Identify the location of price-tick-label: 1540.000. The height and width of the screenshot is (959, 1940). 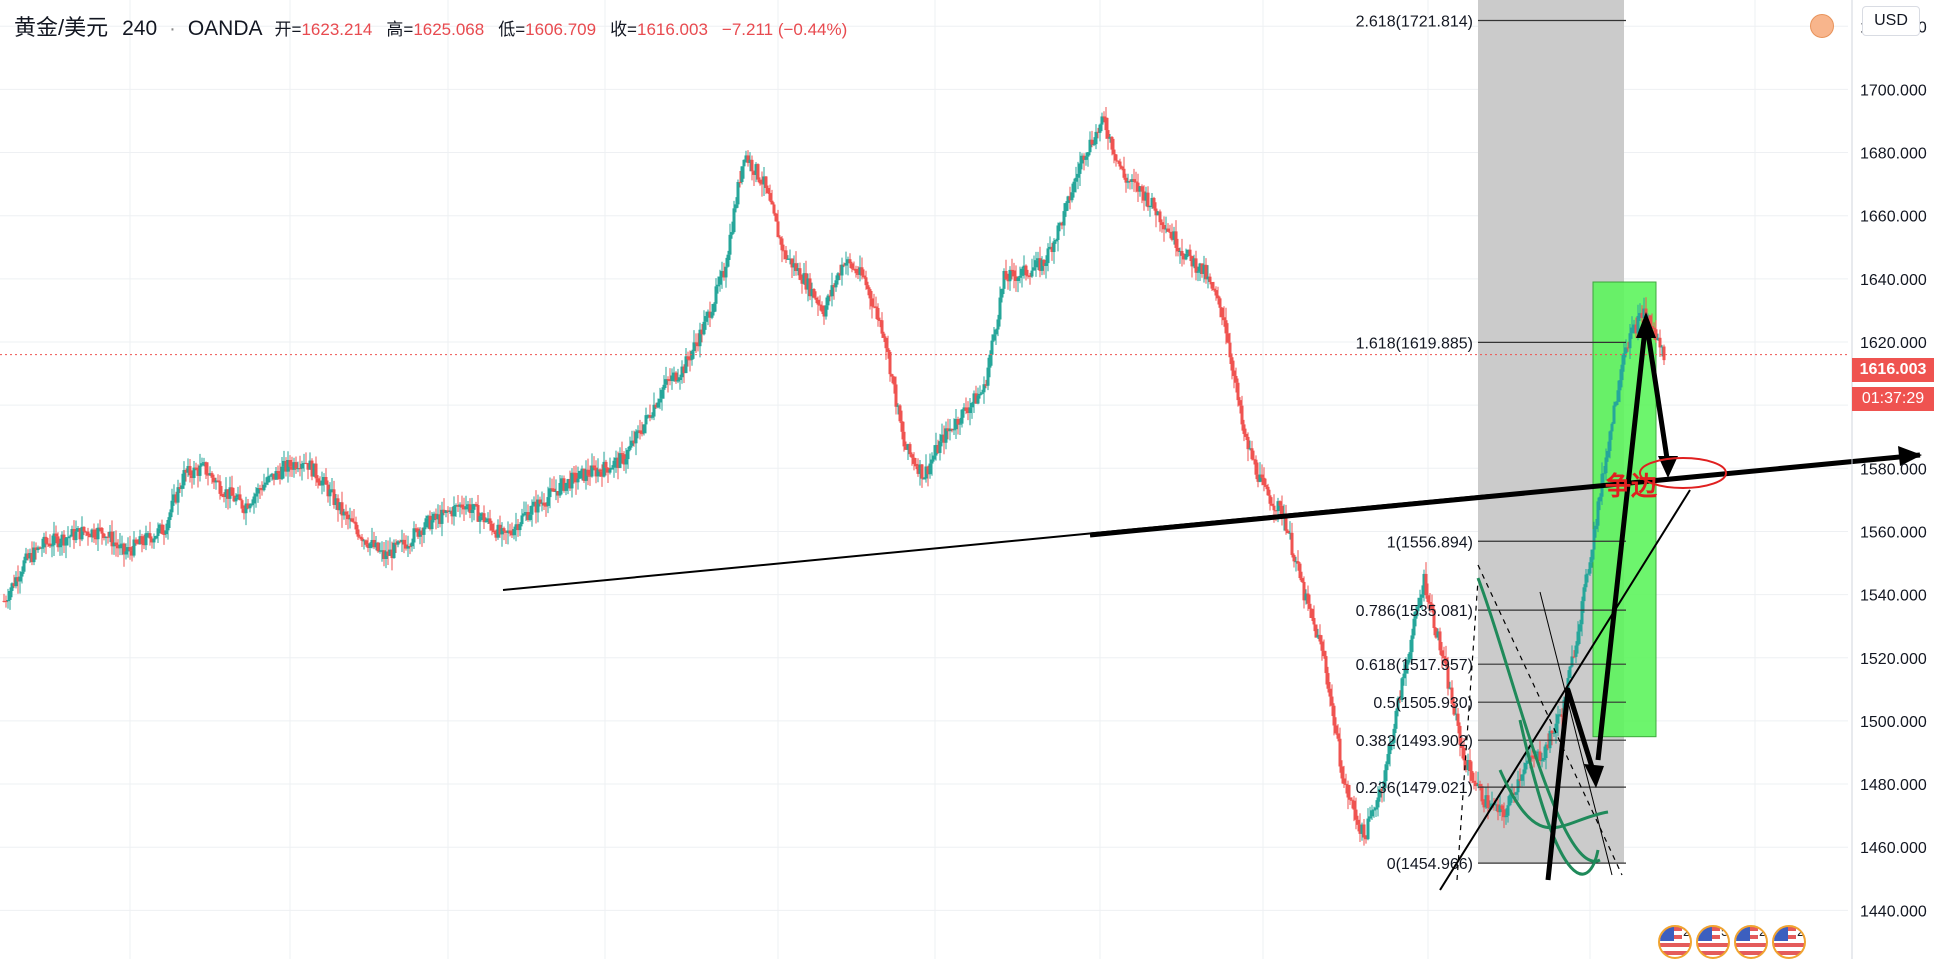
(1893, 596).